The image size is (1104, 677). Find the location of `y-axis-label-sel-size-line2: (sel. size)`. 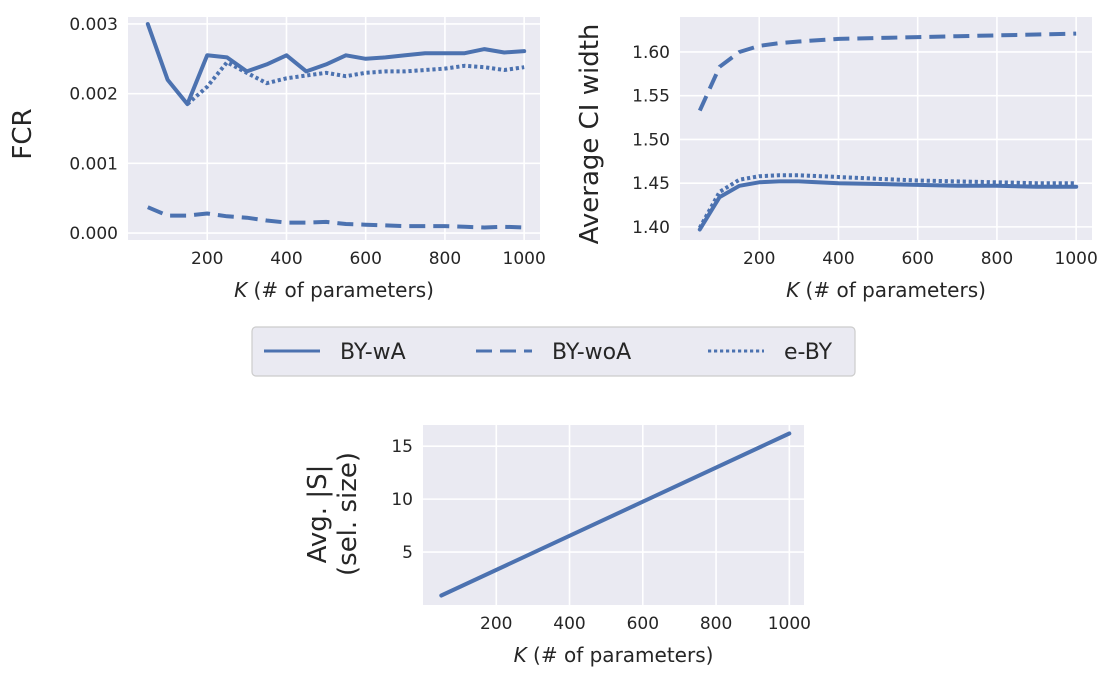

y-axis-label-sel-size-line2: (sel. size) is located at coordinates (348, 514).